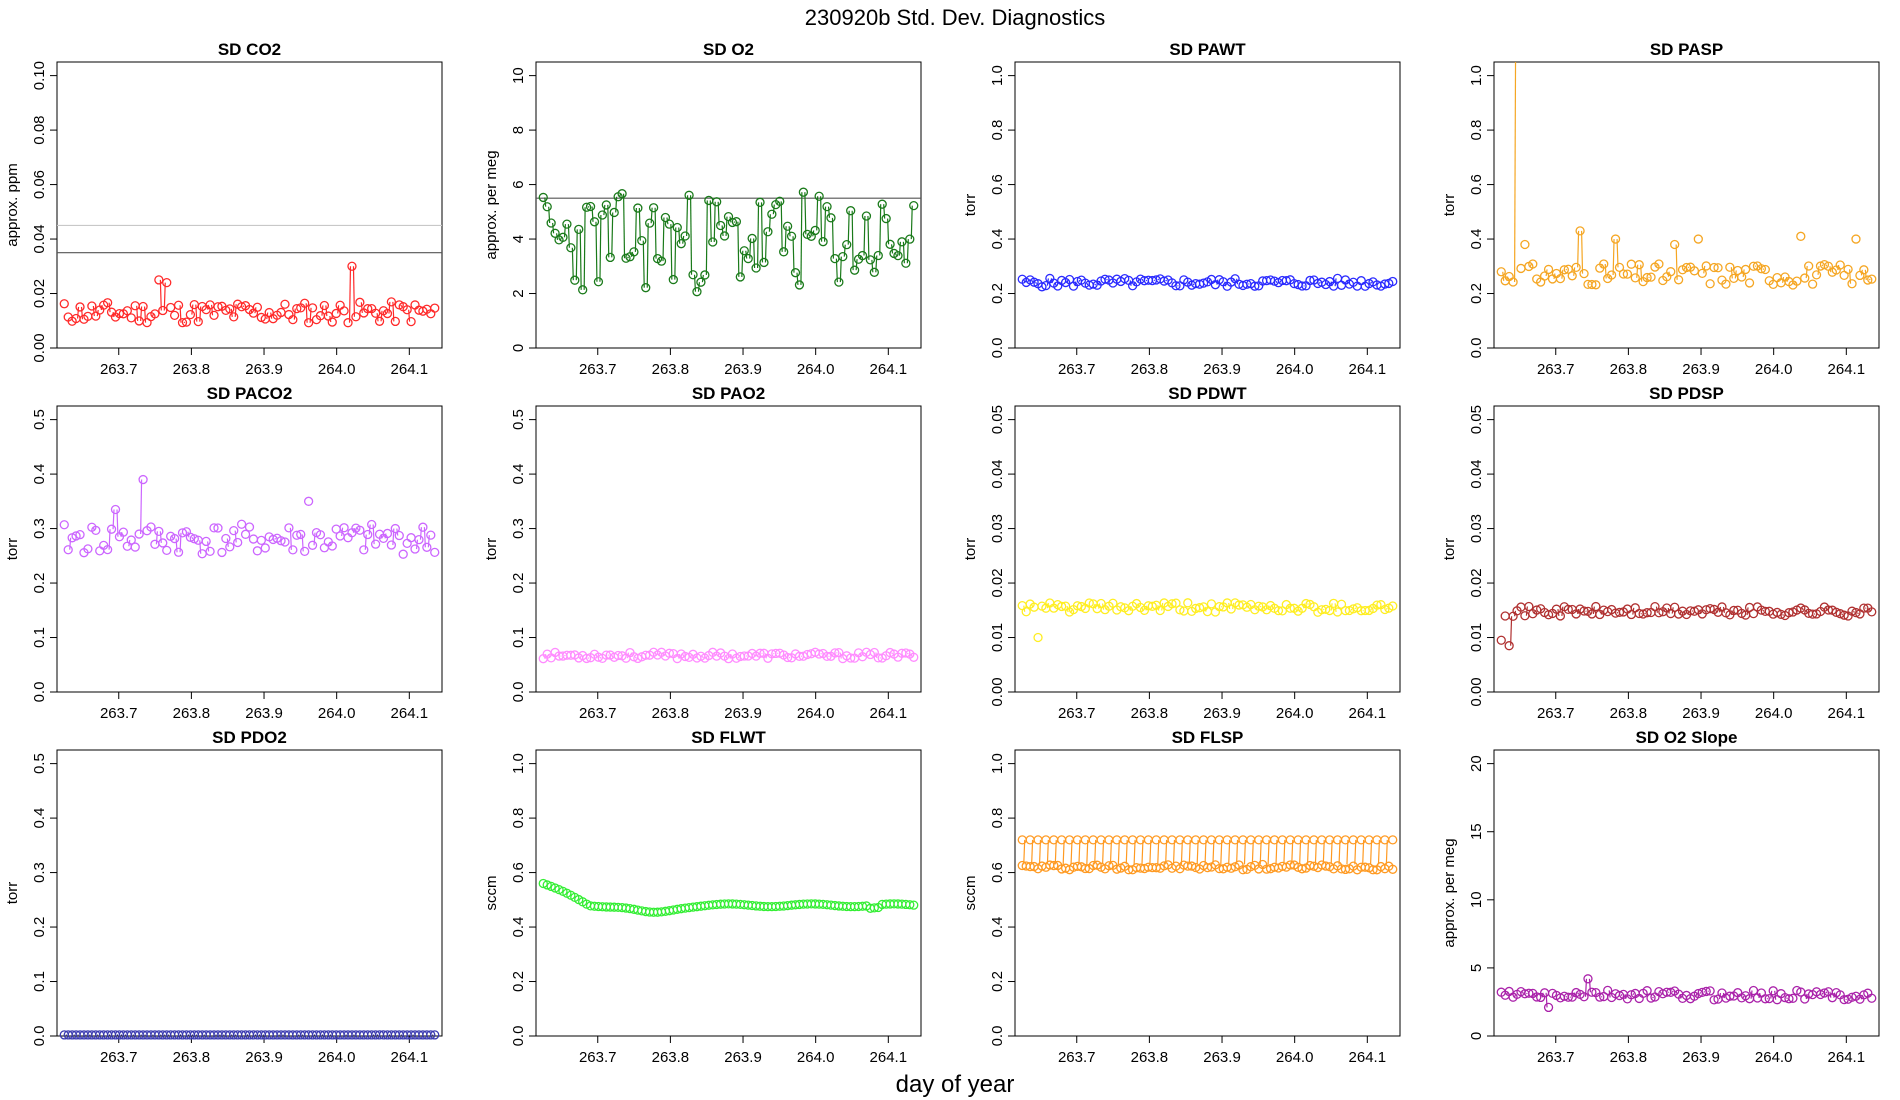 This screenshot has width=1900, height=1100. Describe the element at coordinates (1476, 763) in the screenshot. I see `y-tick-label: 20` at that location.